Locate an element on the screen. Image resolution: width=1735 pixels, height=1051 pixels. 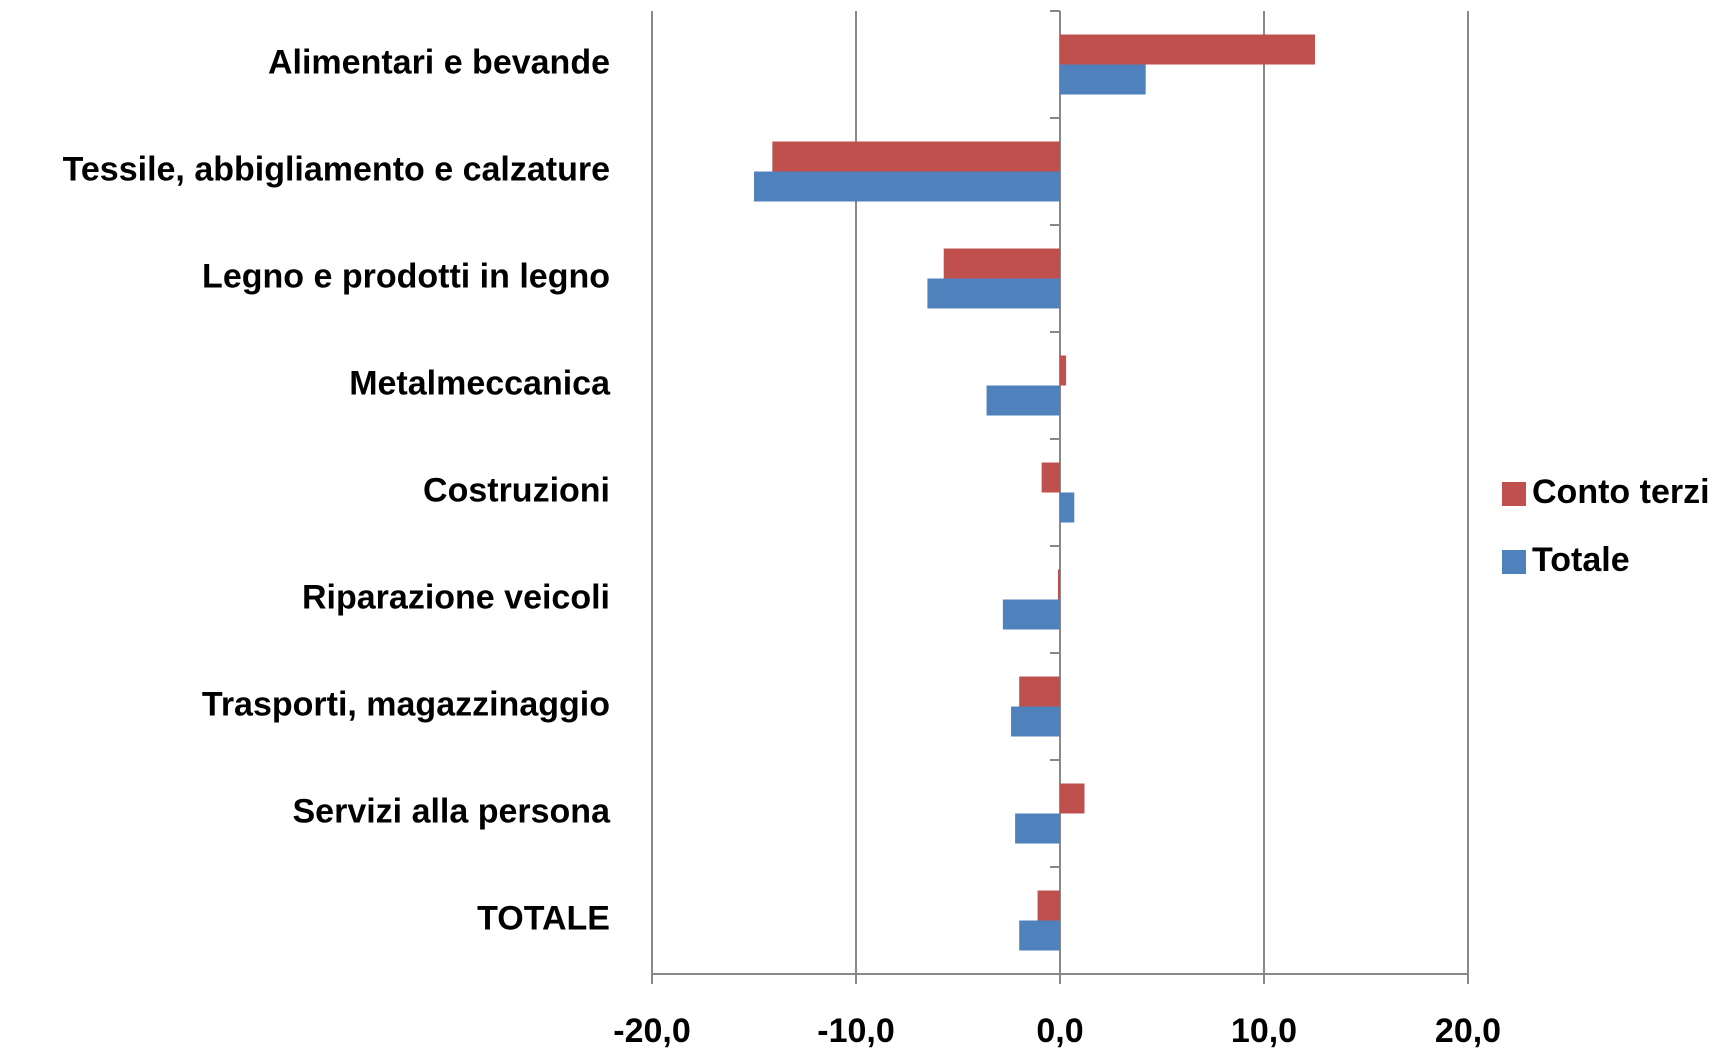
y-tick-label: Metalmeccanica is located at coordinates (480, 383).